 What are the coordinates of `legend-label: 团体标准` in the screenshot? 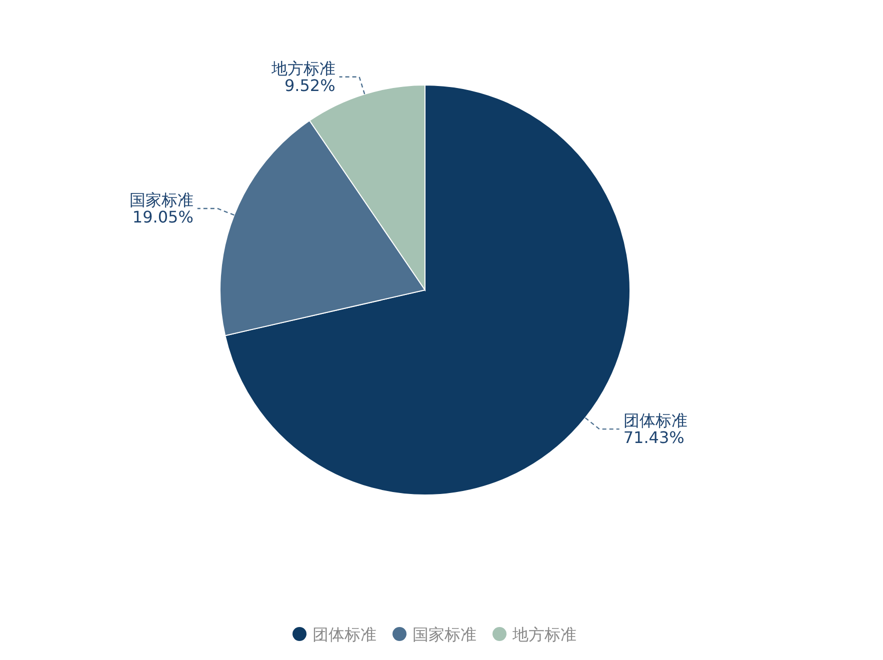 It's located at (344, 634).